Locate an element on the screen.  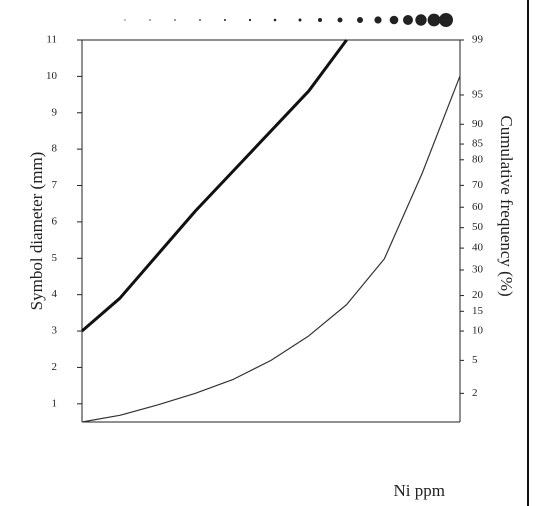
y-tick-label: 10 is located at coordinates (52, 76).